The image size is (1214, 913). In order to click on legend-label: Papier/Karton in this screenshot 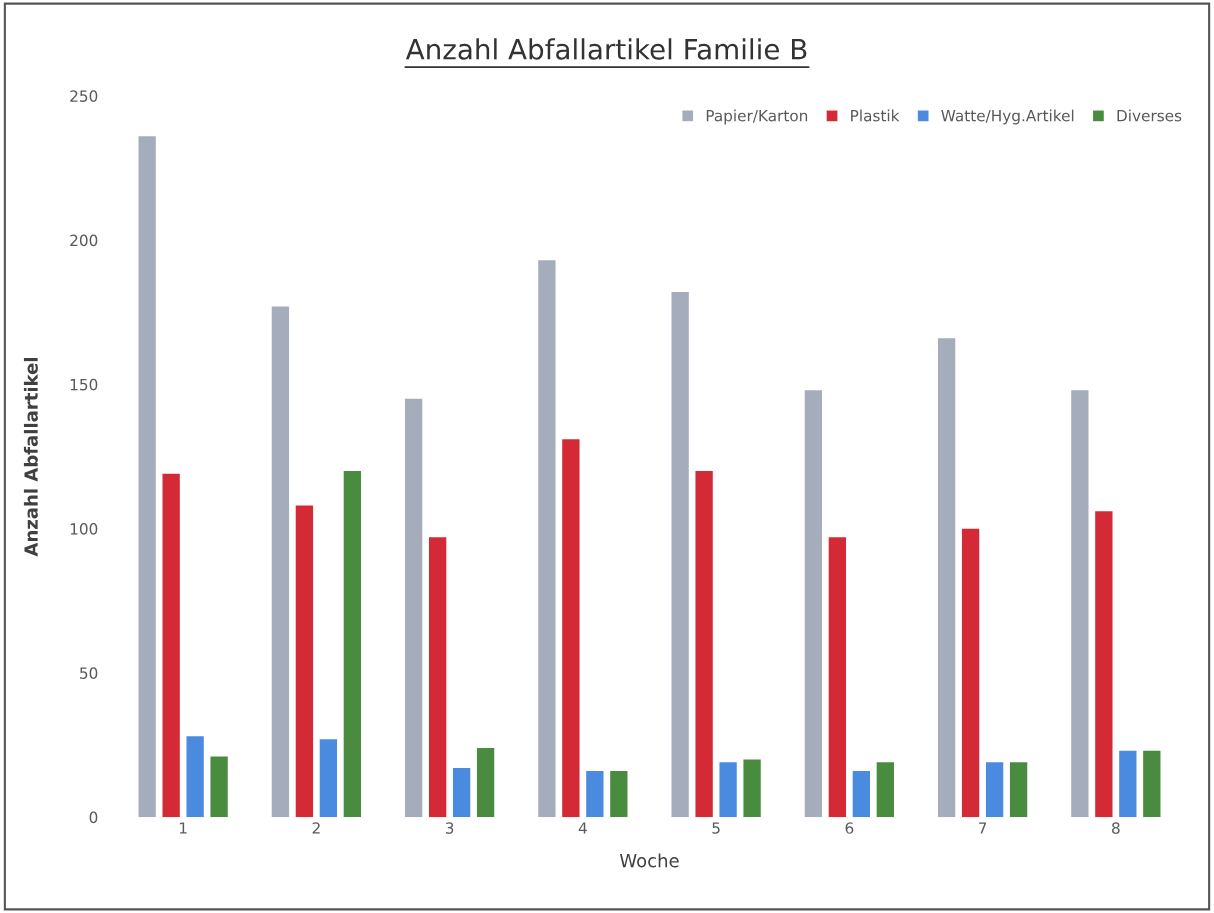, I will do `click(757, 117)`.